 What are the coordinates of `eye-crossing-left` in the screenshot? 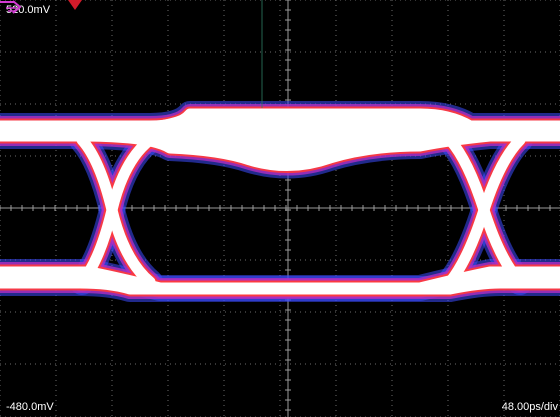 It's located at (116, 211).